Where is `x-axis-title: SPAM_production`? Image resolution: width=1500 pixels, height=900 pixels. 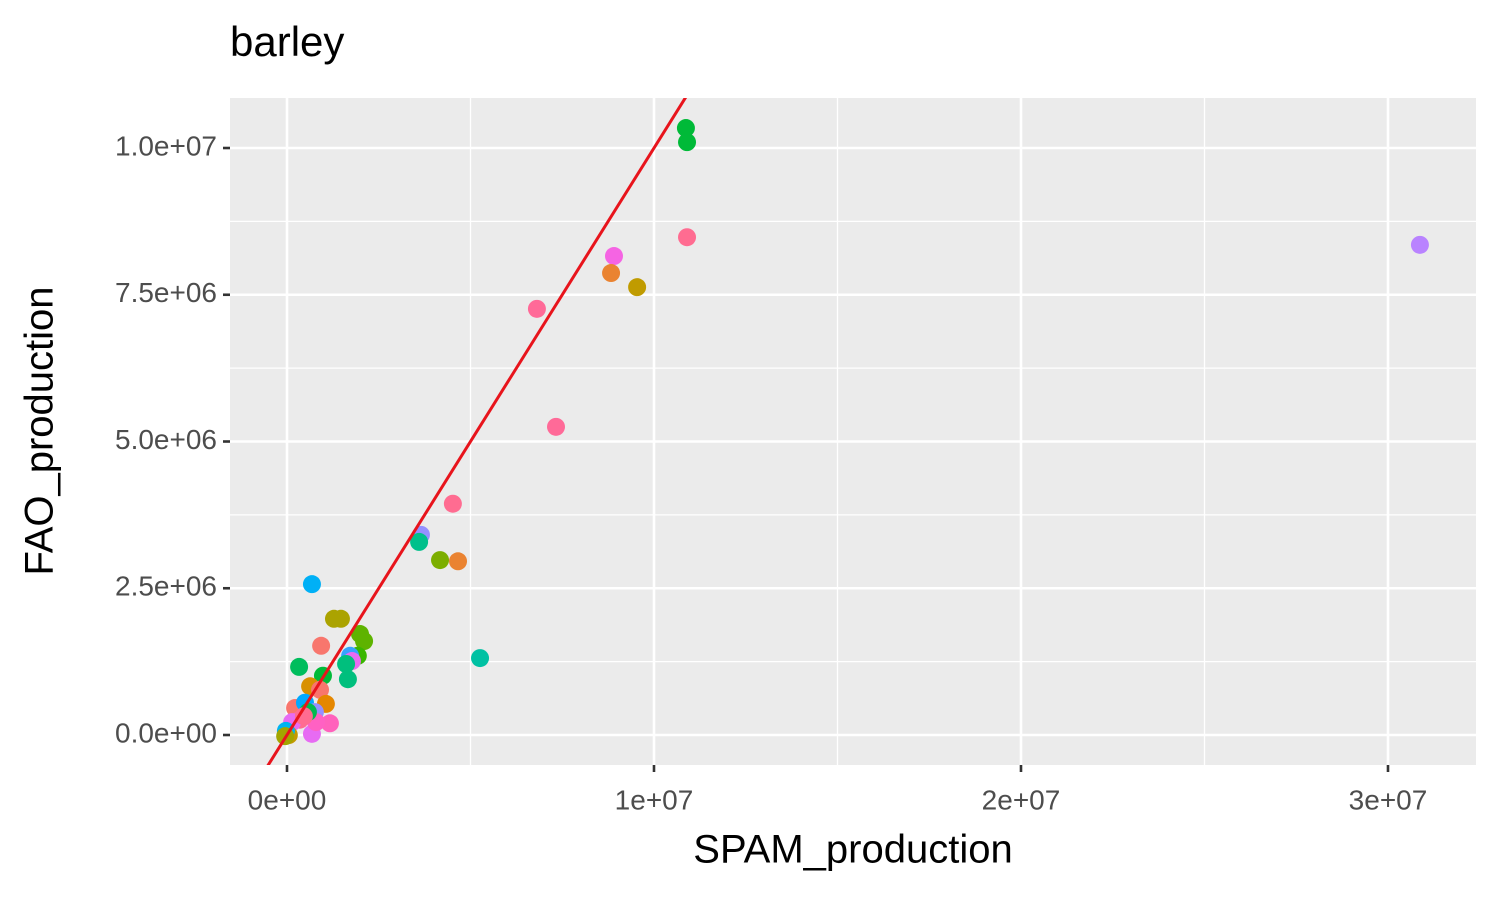 x-axis-title: SPAM_production is located at coordinates (852, 850).